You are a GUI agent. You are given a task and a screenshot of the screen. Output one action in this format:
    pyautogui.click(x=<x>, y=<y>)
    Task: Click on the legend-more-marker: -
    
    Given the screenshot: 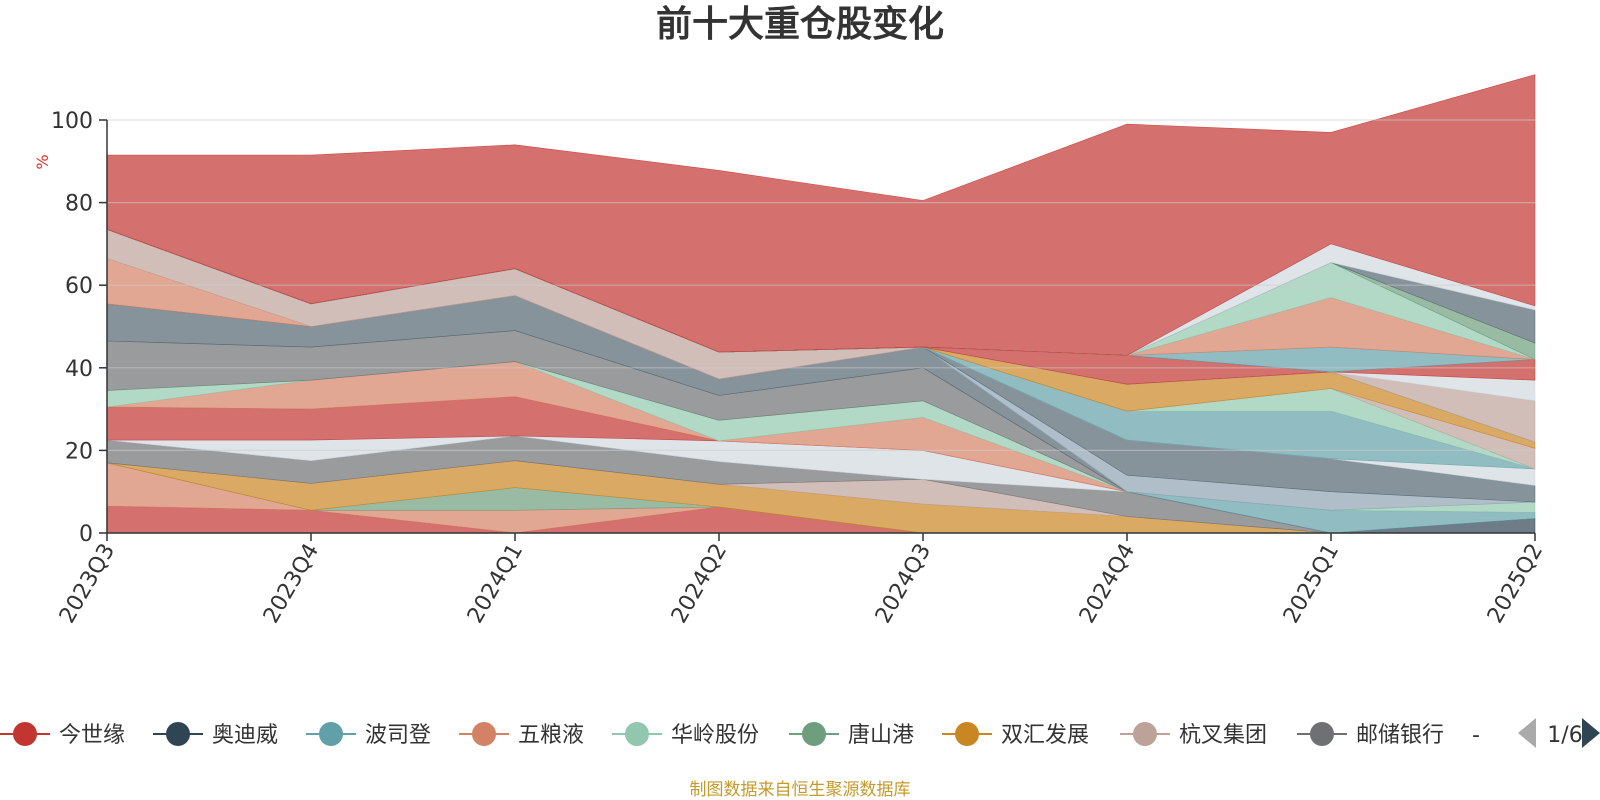 What is the action you would take?
    pyautogui.click(x=1476, y=735)
    